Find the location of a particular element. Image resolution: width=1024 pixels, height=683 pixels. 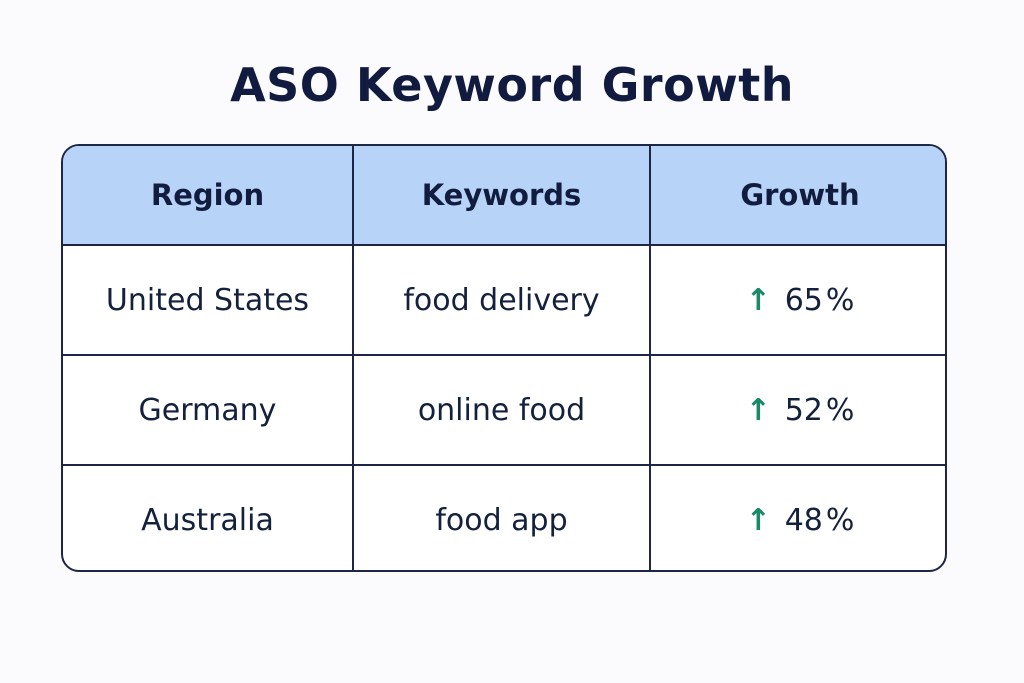

cell-keyword: online food is located at coordinates (502, 410).